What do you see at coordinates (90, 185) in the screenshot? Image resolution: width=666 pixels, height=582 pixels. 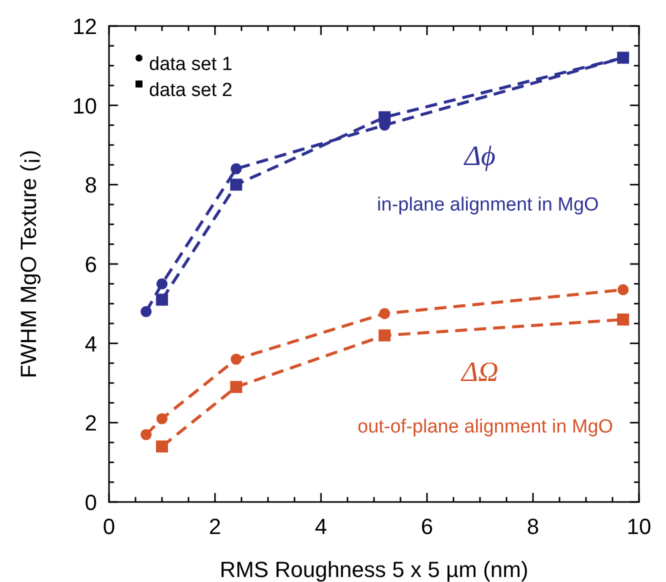 I see `y-tick-label: 8` at bounding box center [90, 185].